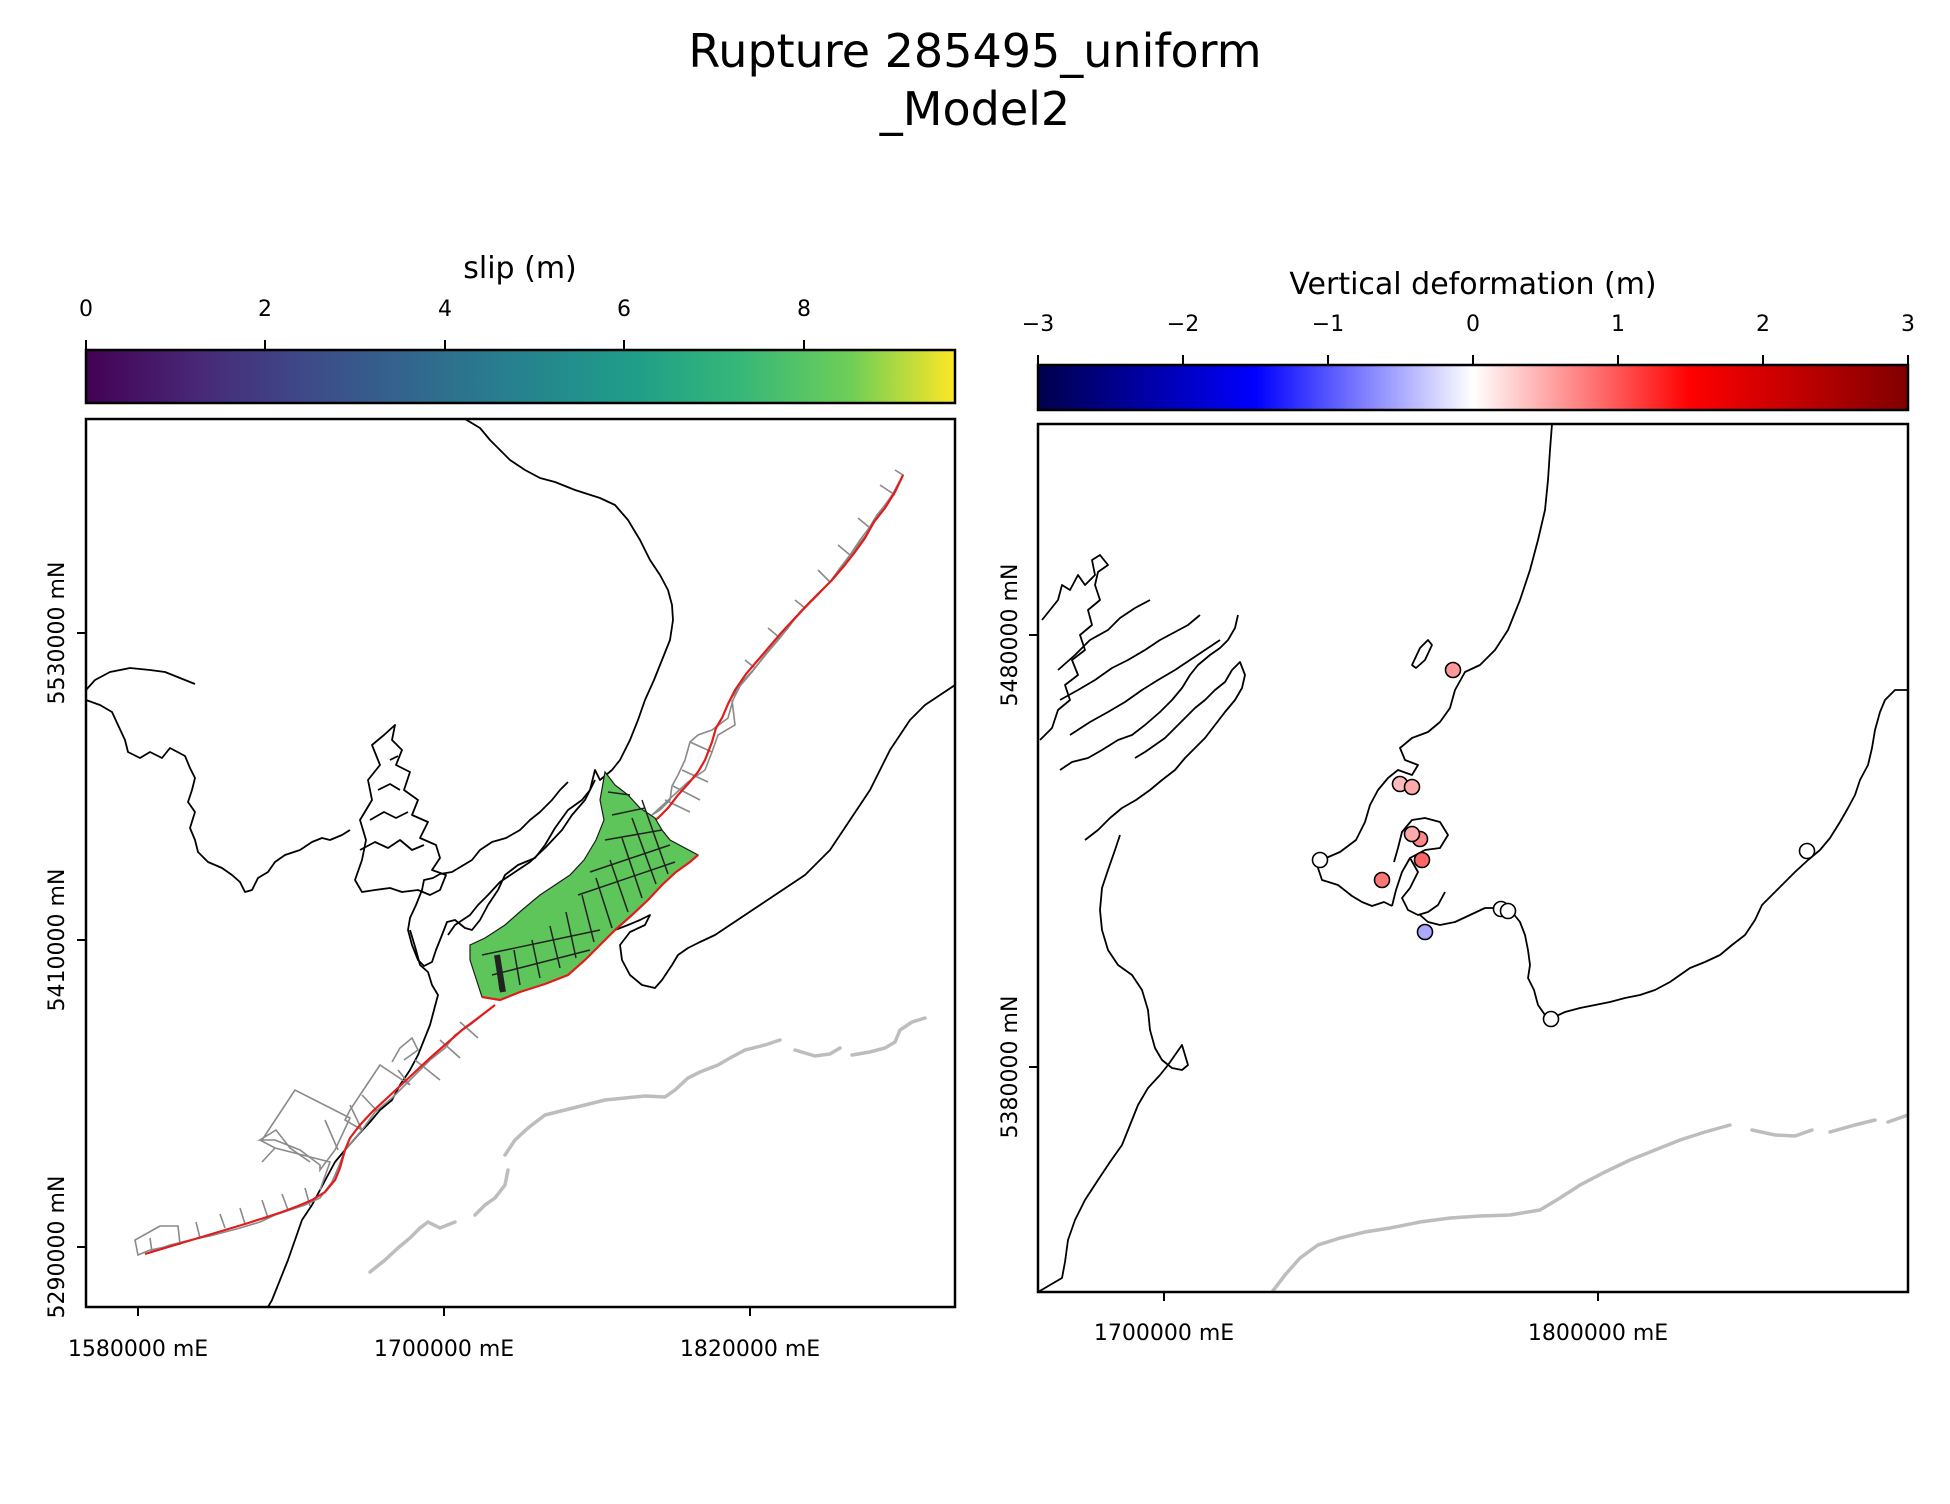  What do you see at coordinates (1472, 284) in the screenshot?
I see `deformation-colorbar-label: Vertical deformation (m)` at bounding box center [1472, 284].